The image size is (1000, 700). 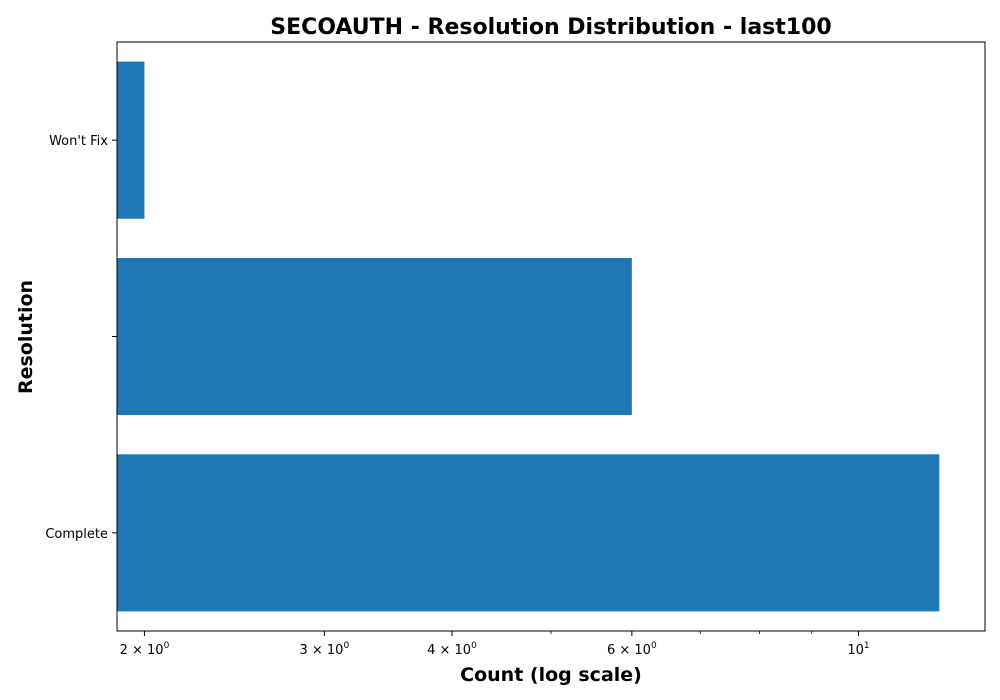 I want to click on y-tick-label: Complete, so click(x=76, y=534).